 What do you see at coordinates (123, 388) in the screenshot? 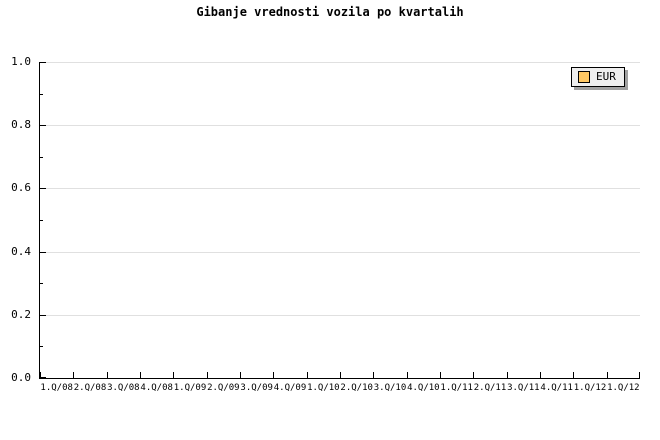
I see `x-tick-label: 3.Q/08` at bounding box center [123, 388].